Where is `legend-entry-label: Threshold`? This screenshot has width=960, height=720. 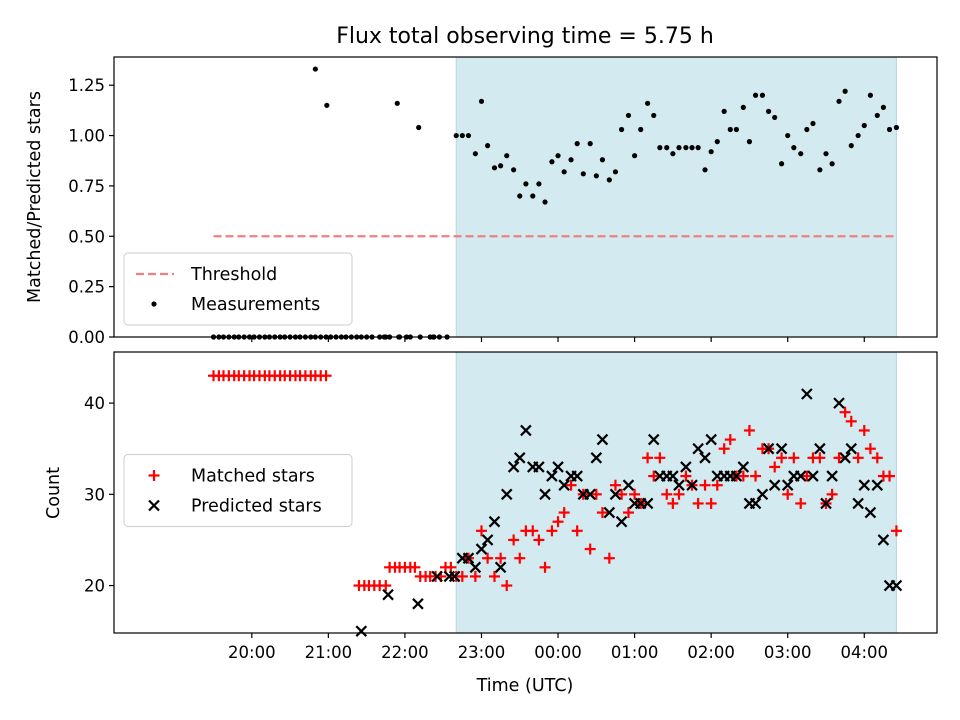
legend-entry-label: Threshold is located at coordinates (233, 275).